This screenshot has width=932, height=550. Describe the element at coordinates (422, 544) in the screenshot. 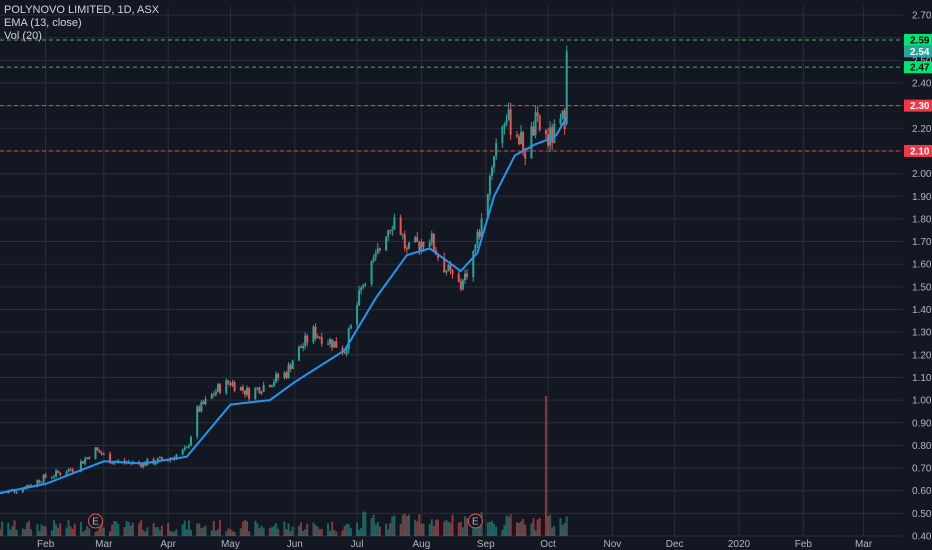

I see `x-tick-label: Aug` at that location.